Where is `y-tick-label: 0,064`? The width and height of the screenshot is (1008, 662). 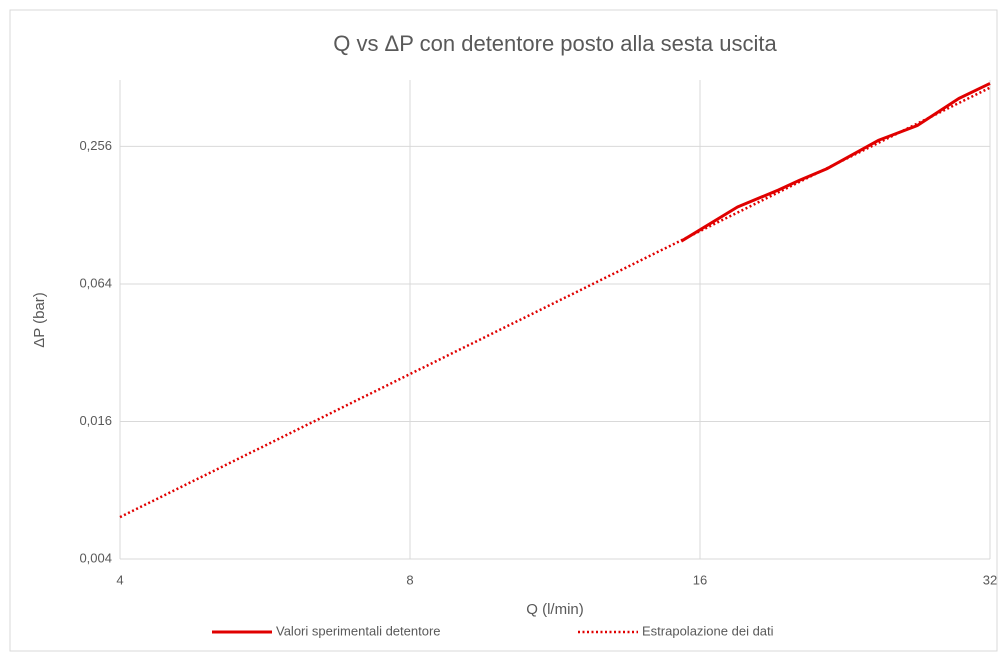
y-tick-label: 0,064 is located at coordinates (95, 282).